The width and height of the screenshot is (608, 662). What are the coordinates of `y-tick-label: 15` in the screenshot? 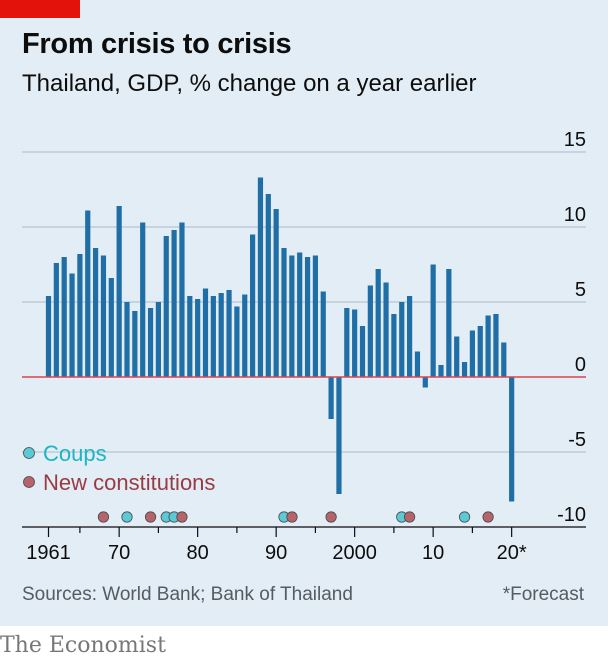 It's located at (575, 140).